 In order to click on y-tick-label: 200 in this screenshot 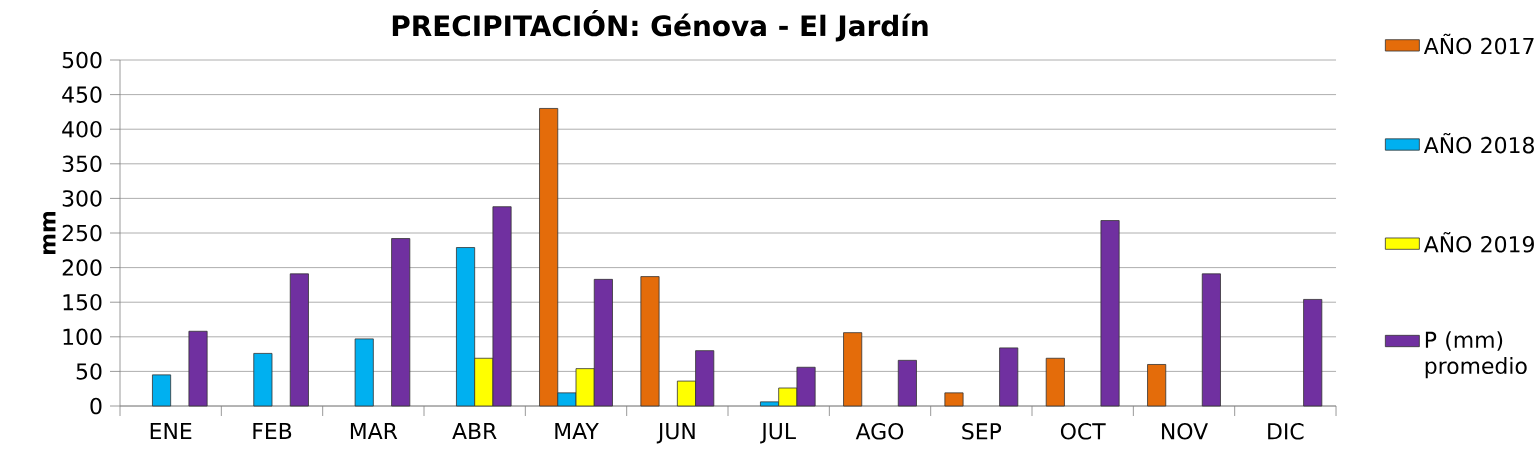, I will do `click(82, 267)`.